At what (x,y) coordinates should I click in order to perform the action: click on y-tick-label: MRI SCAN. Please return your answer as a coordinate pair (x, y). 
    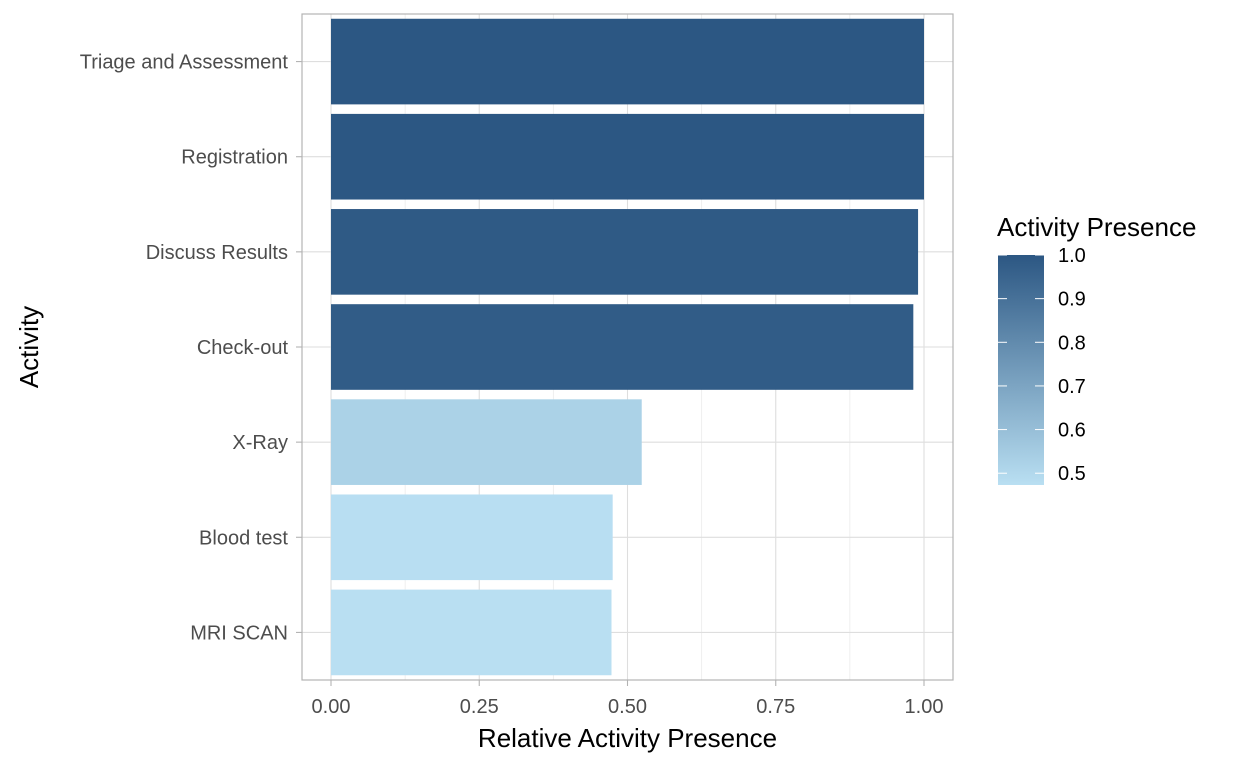
    Looking at the image, I should click on (239, 633).